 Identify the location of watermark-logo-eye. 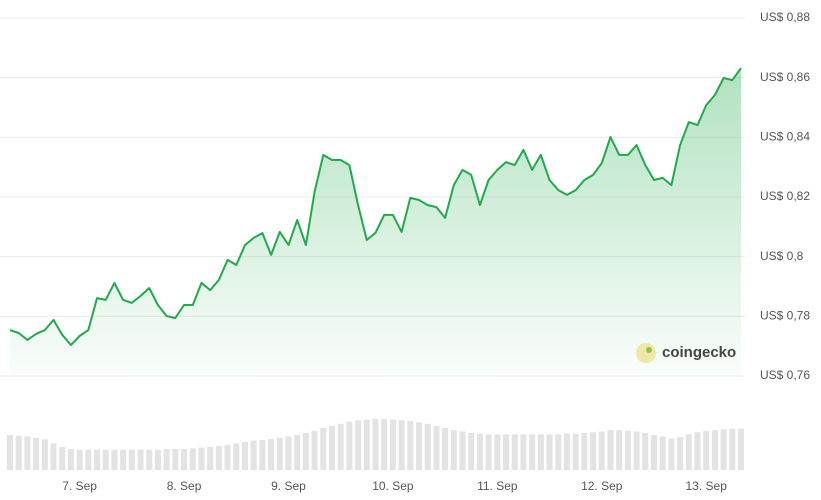
(649, 350).